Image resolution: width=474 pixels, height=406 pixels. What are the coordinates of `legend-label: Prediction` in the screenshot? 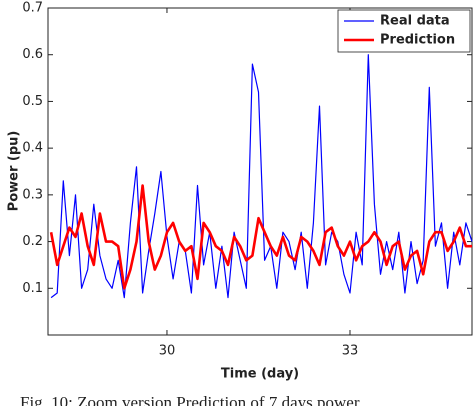 It's located at (417, 40).